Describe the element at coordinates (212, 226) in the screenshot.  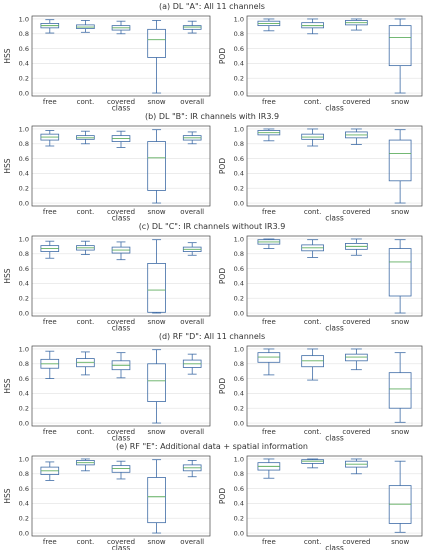
I see `row-title: (c) DL "C": IR channels without IR3.9` at that location.